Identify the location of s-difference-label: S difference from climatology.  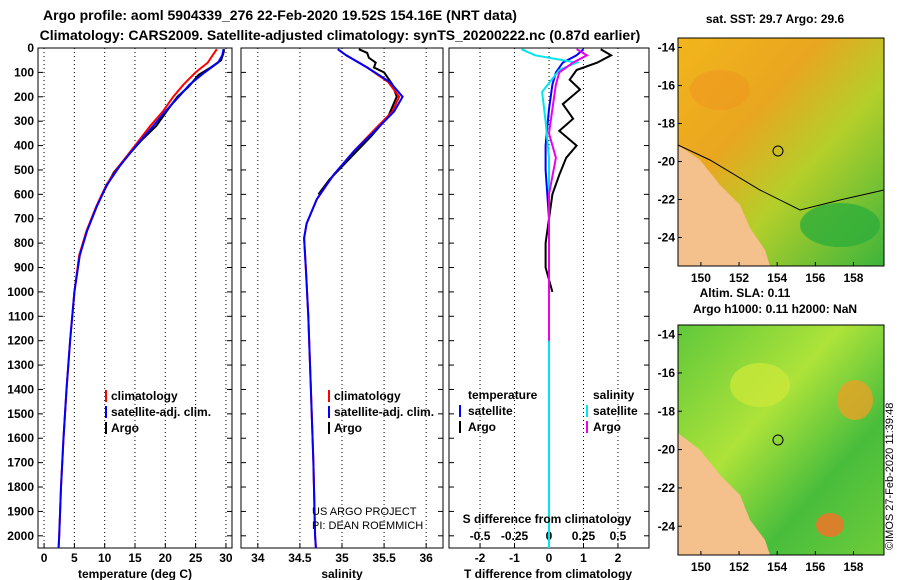
(547, 519).